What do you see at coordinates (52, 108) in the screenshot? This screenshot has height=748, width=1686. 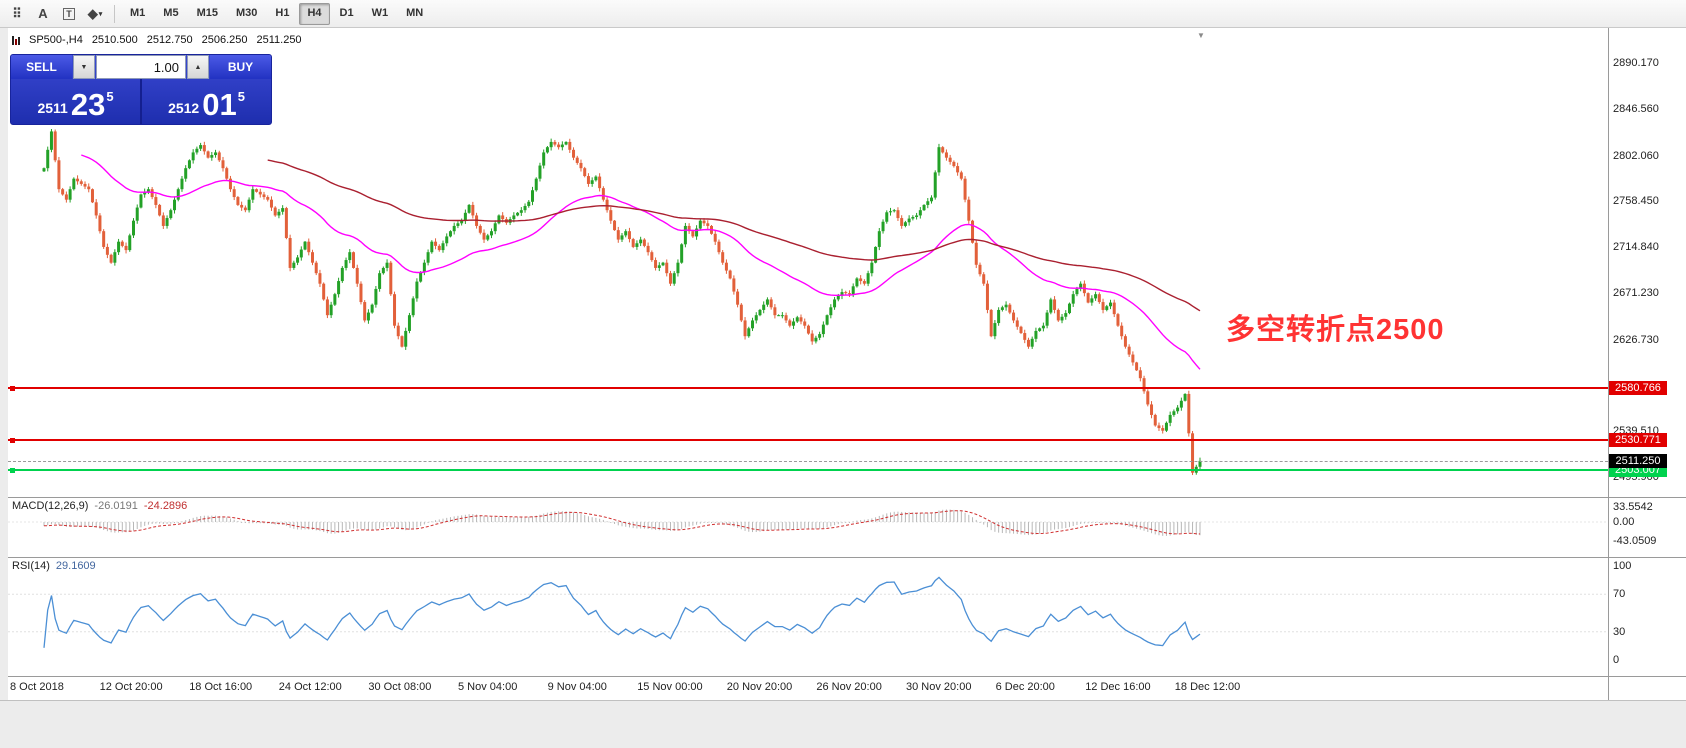 I see `bid-prefix: 2511` at bounding box center [52, 108].